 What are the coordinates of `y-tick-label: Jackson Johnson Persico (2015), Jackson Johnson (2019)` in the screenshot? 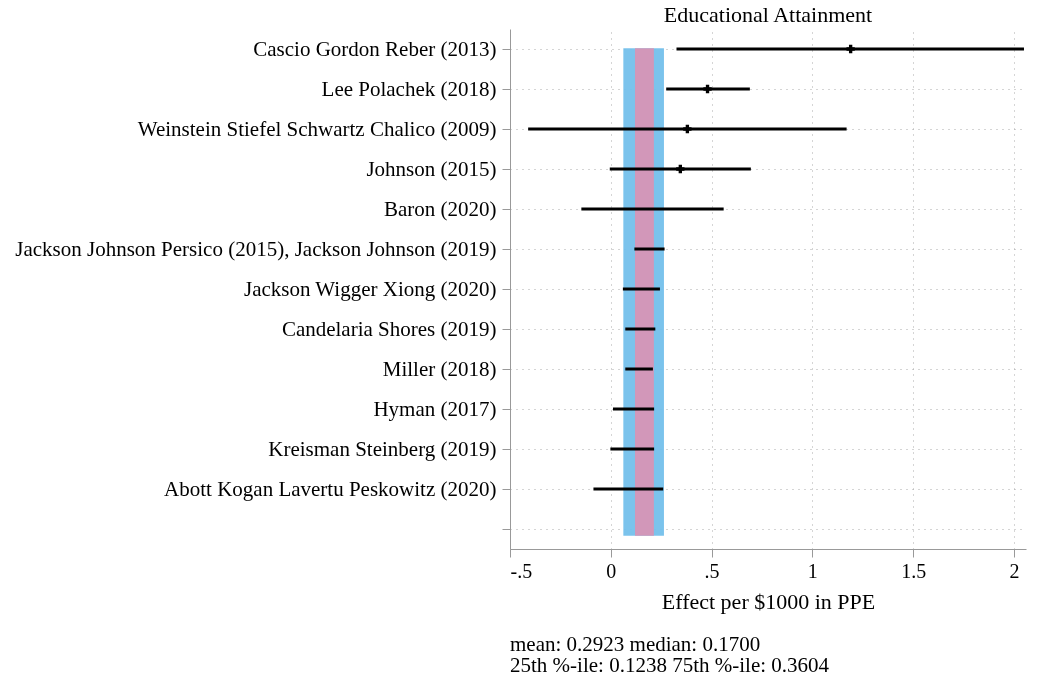 It's located at (256, 248).